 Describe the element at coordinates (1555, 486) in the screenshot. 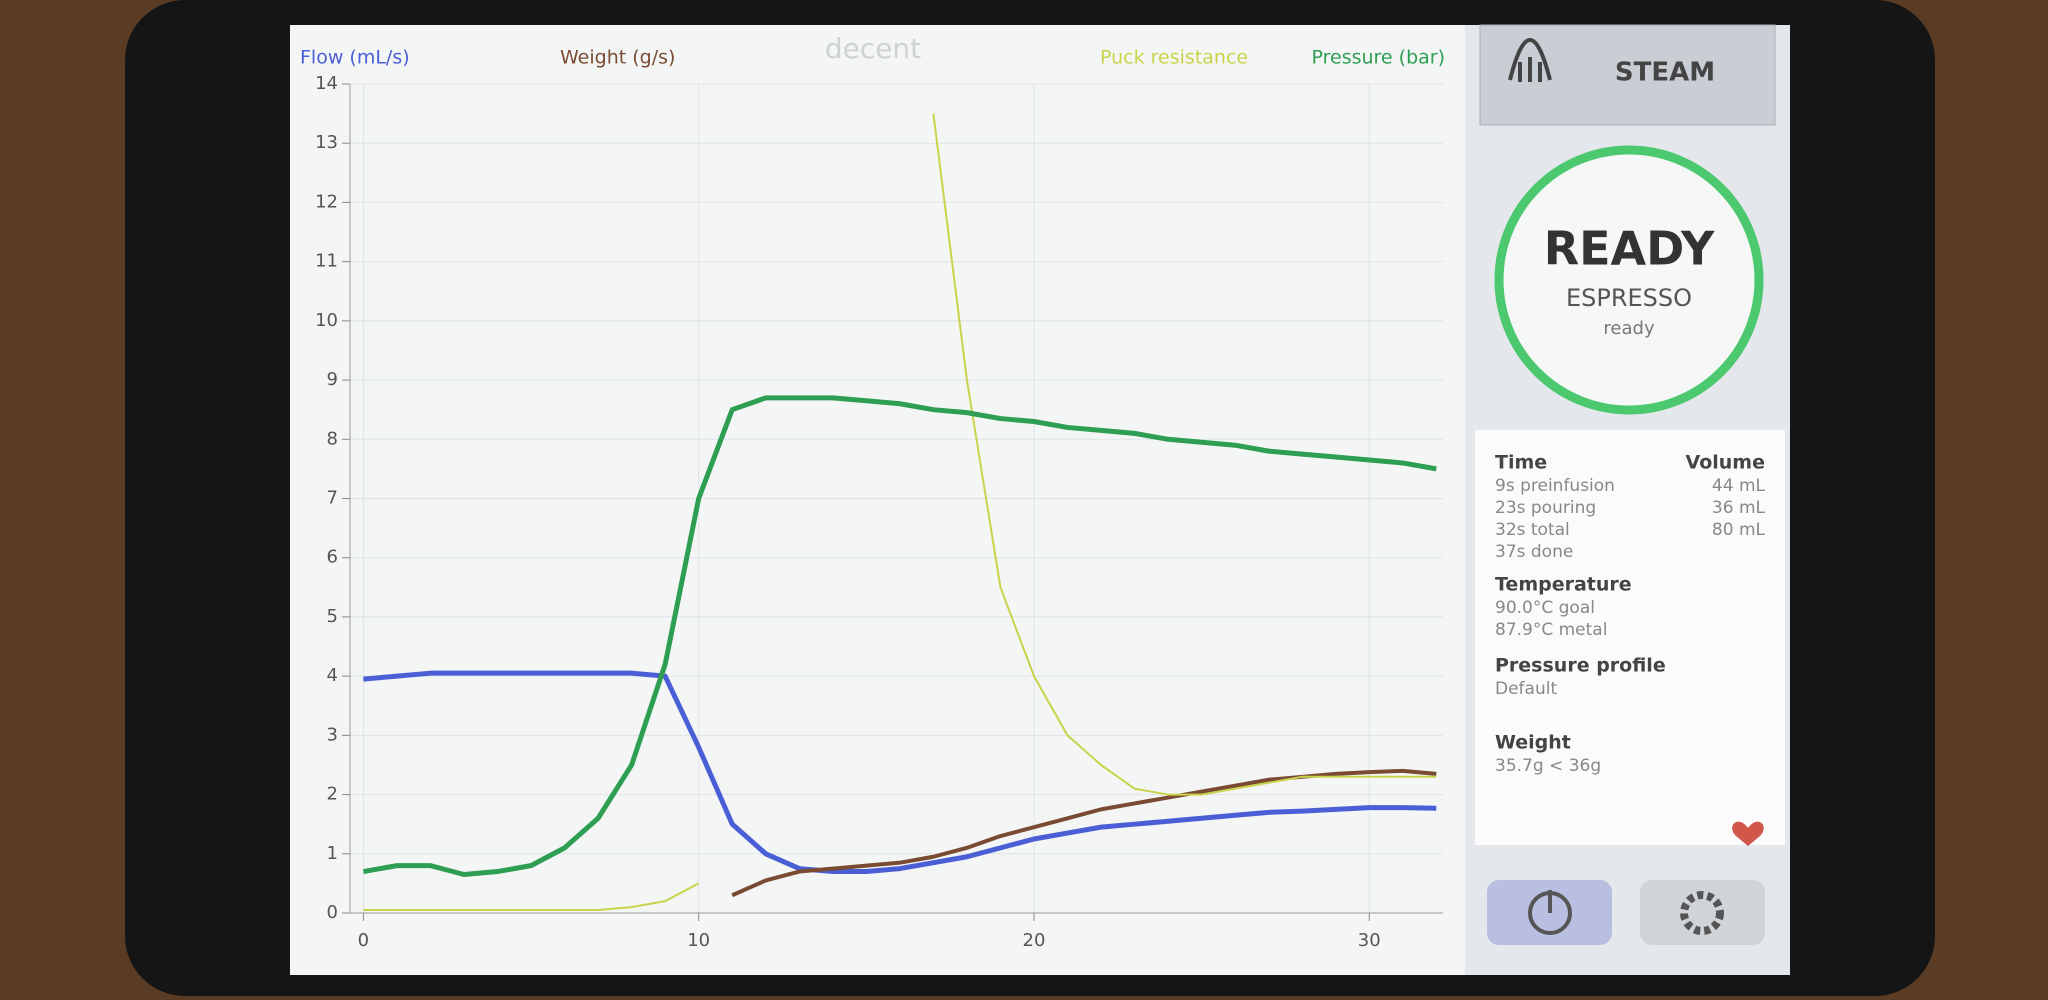

I see `info-line: 9s preinfusion` at that location.